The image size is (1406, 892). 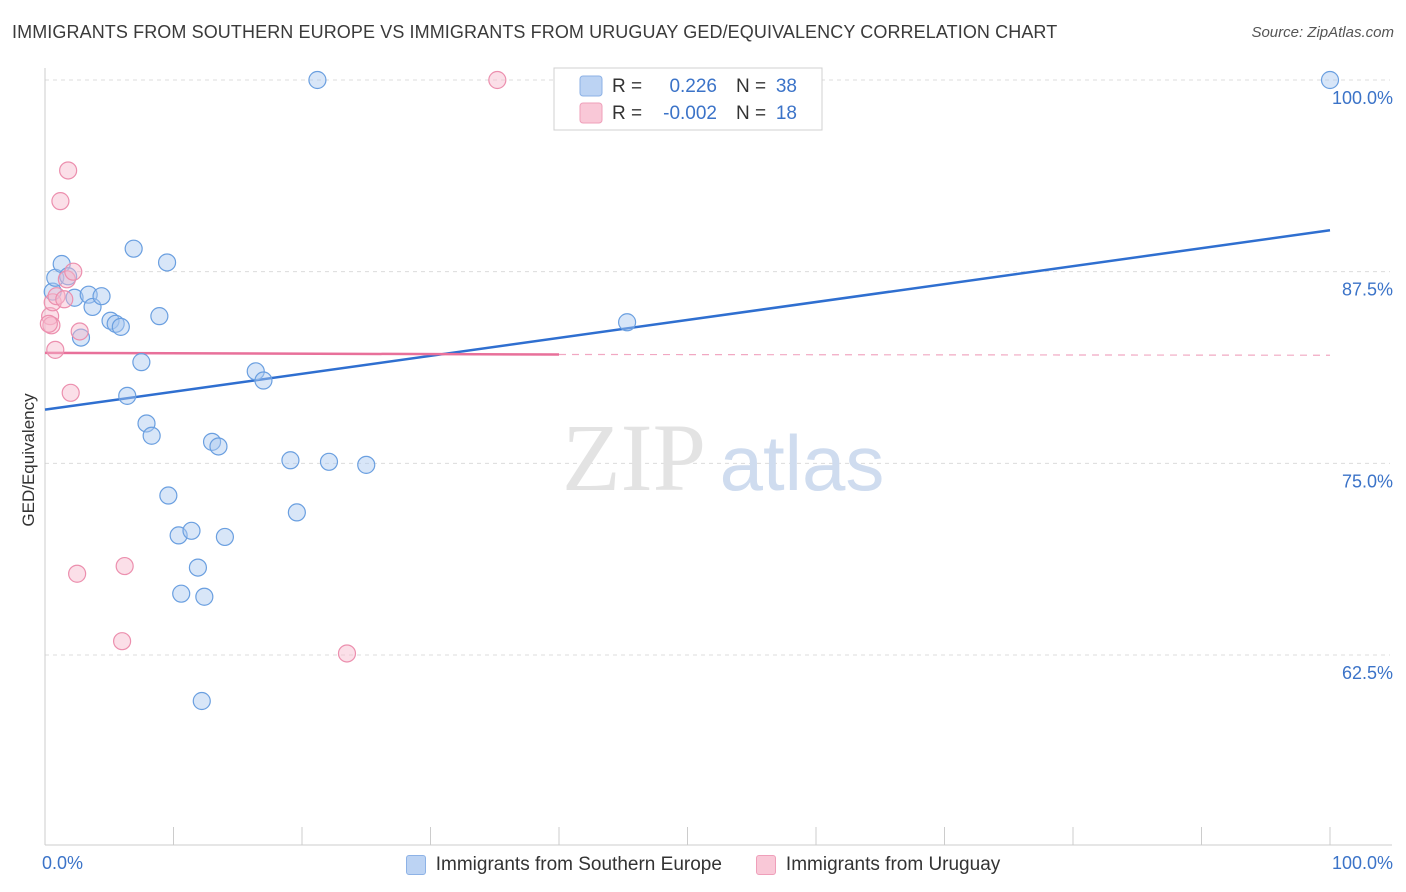 I want to click on y-tick-label: 62.5%, so click(x=1367, y=673).